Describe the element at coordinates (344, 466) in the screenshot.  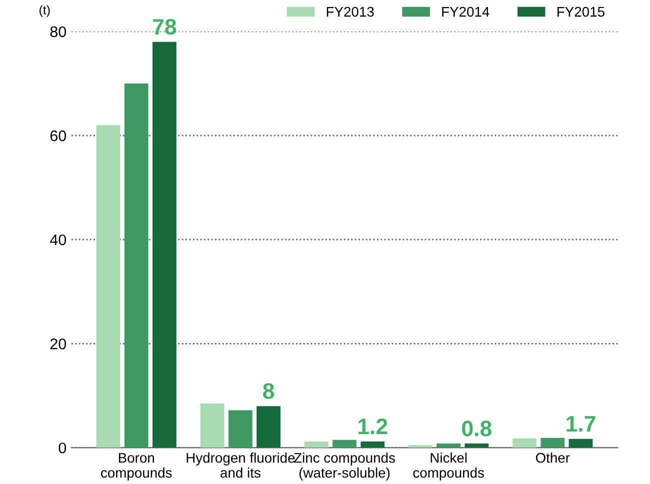
I see `x-tick-label: Zinc compounds (water-soluble)` at that location.